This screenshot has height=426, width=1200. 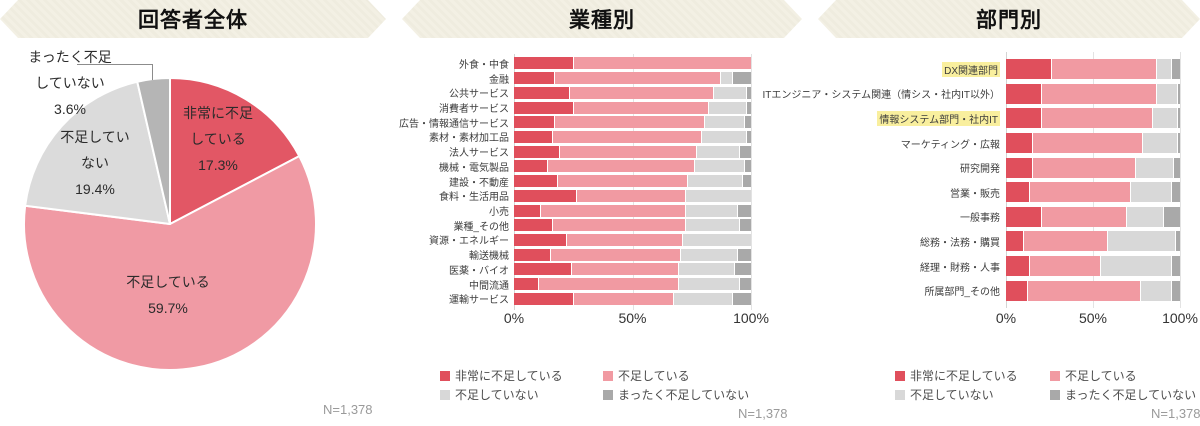 I want to click on legend-item: まったく不足していない, so click(x=676, y=394).